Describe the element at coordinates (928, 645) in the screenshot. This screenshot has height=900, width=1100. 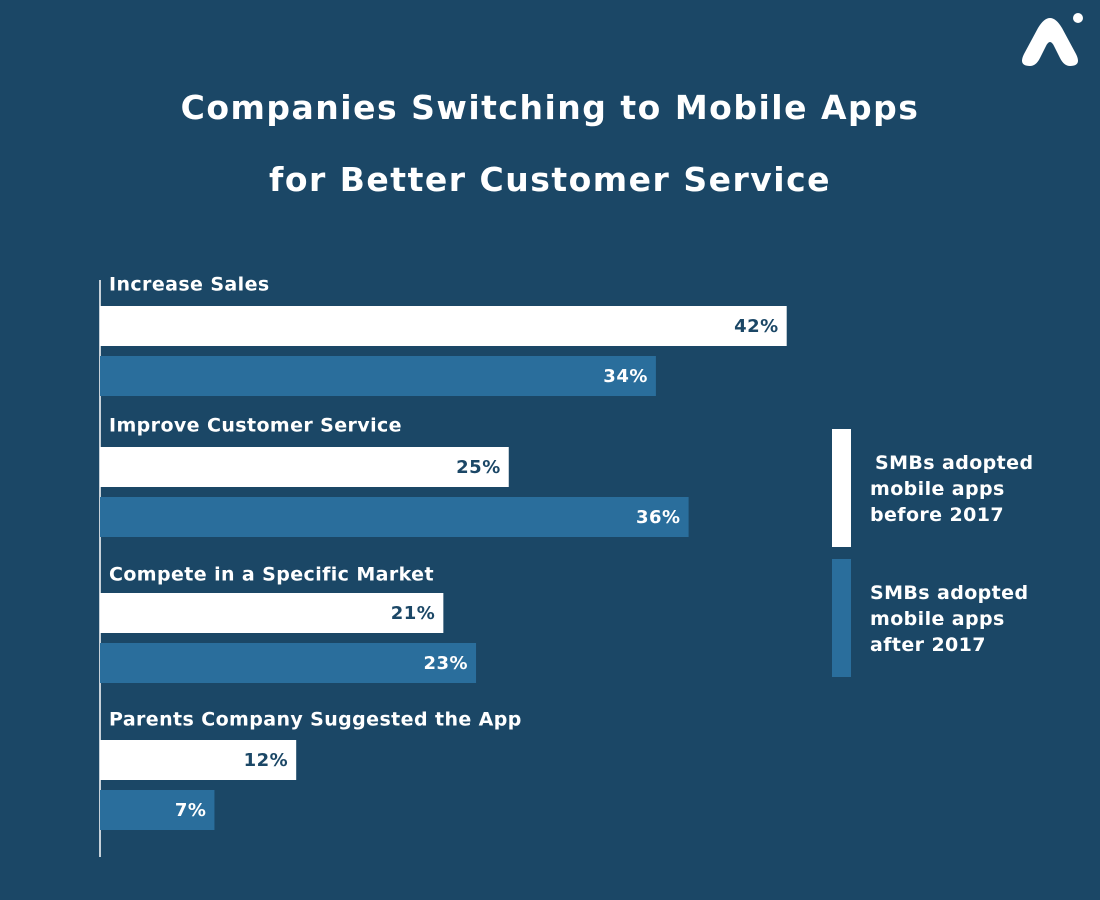
I see `legend-after-line-3: after 2017` at that location.